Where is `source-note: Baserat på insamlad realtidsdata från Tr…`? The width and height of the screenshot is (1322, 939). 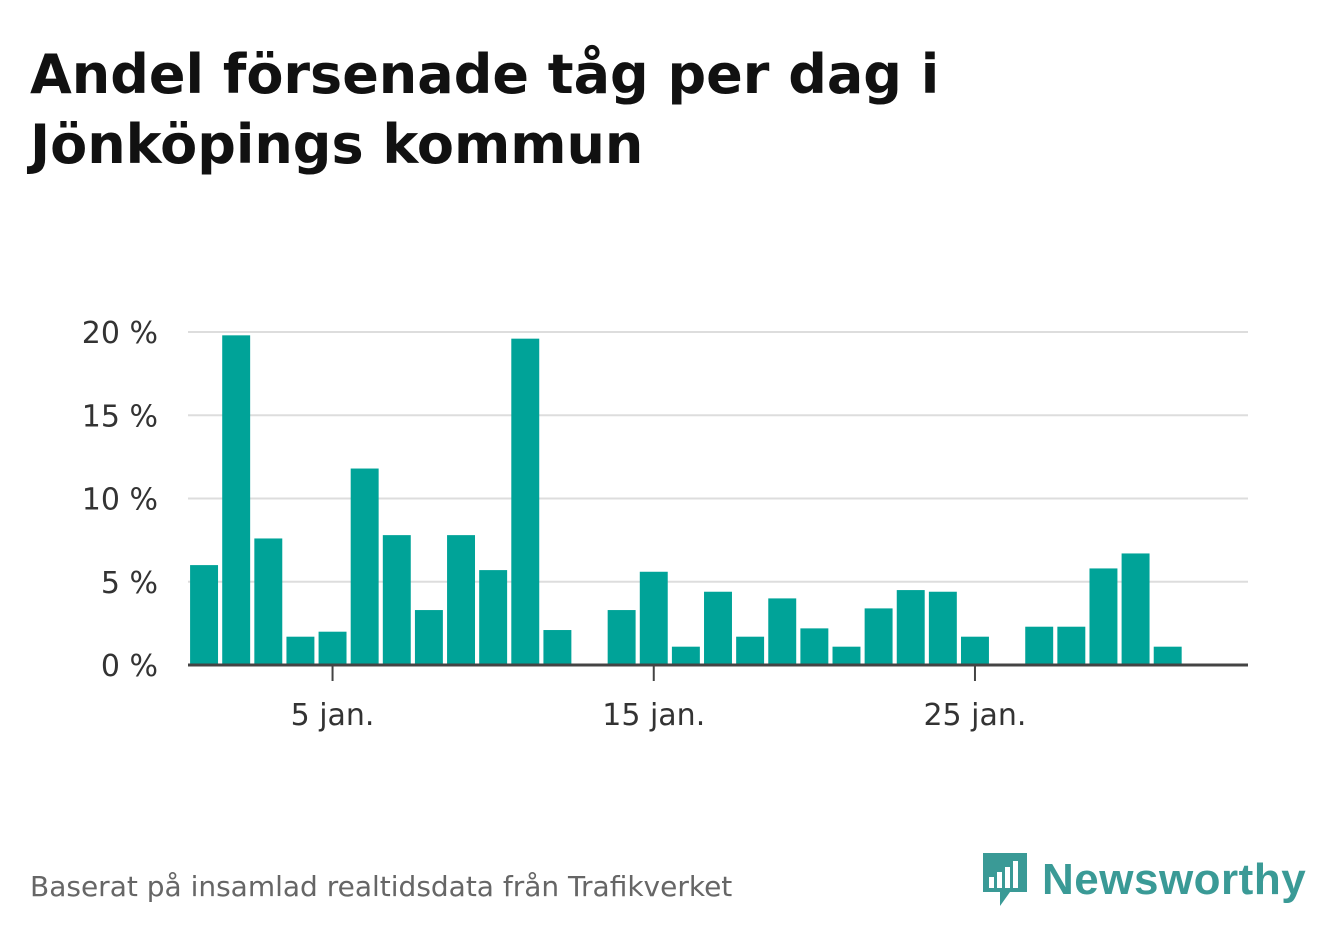
source-note: Baserat på insamlad realtidsdata från Tr… is located at coordinates (381, 886).